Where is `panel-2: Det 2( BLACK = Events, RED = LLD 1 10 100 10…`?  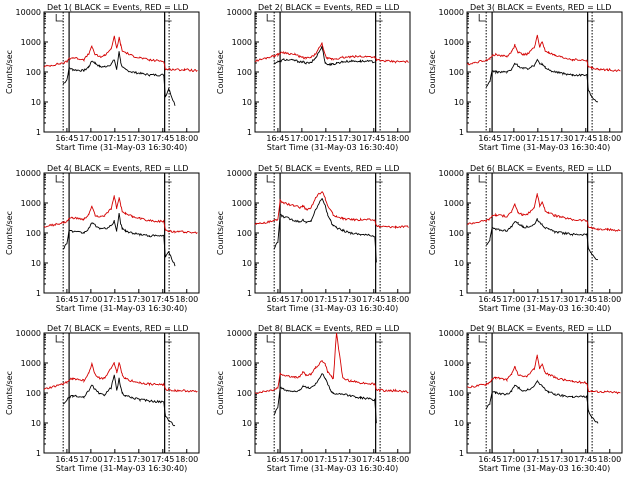
panel-2: Det 2( BLACK = Events, RED = LLD 1 10 100 10… is located at coordinates (313, 77).